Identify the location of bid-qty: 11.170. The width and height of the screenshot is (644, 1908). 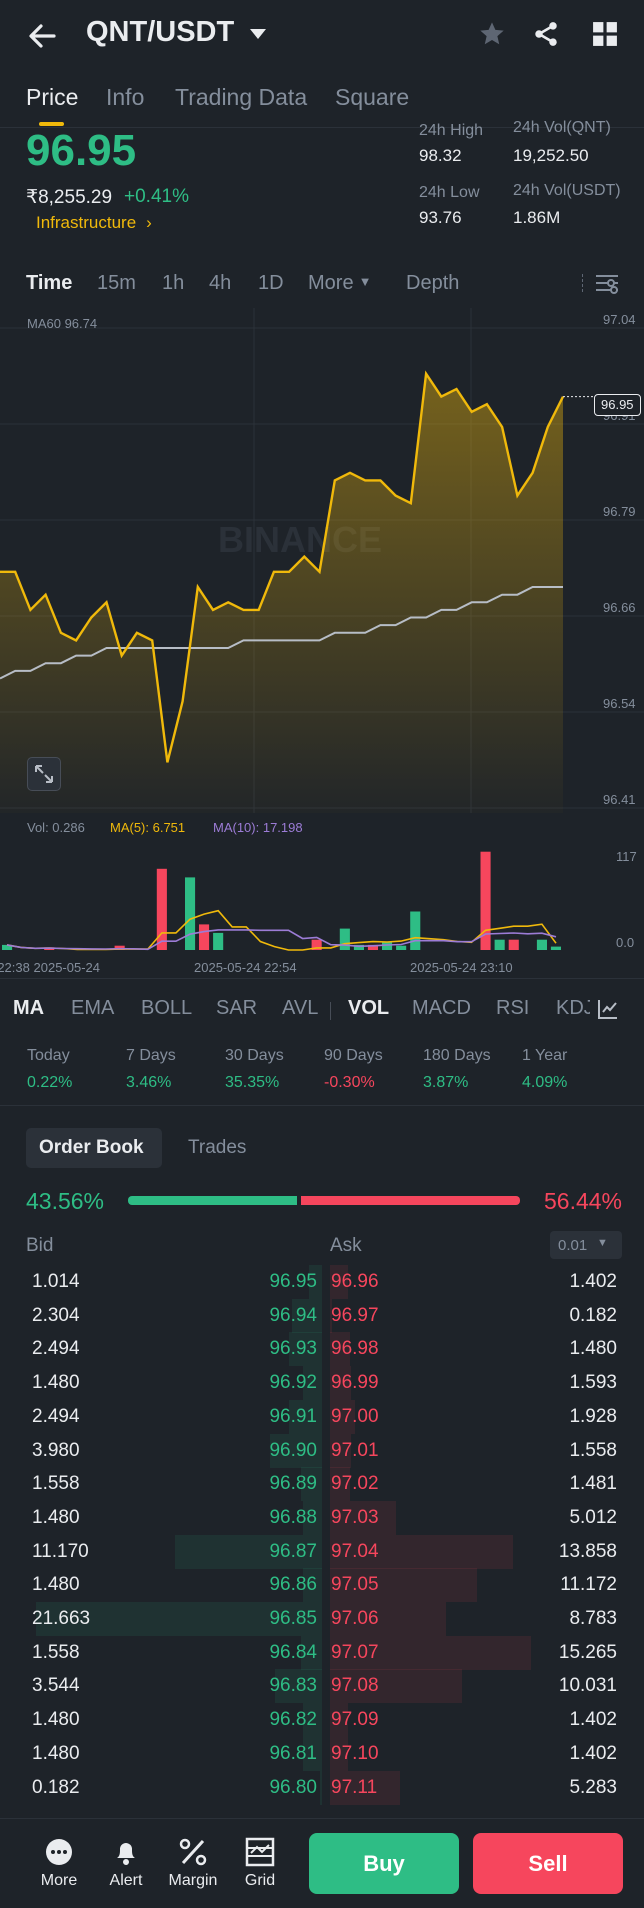
(60, 1551).